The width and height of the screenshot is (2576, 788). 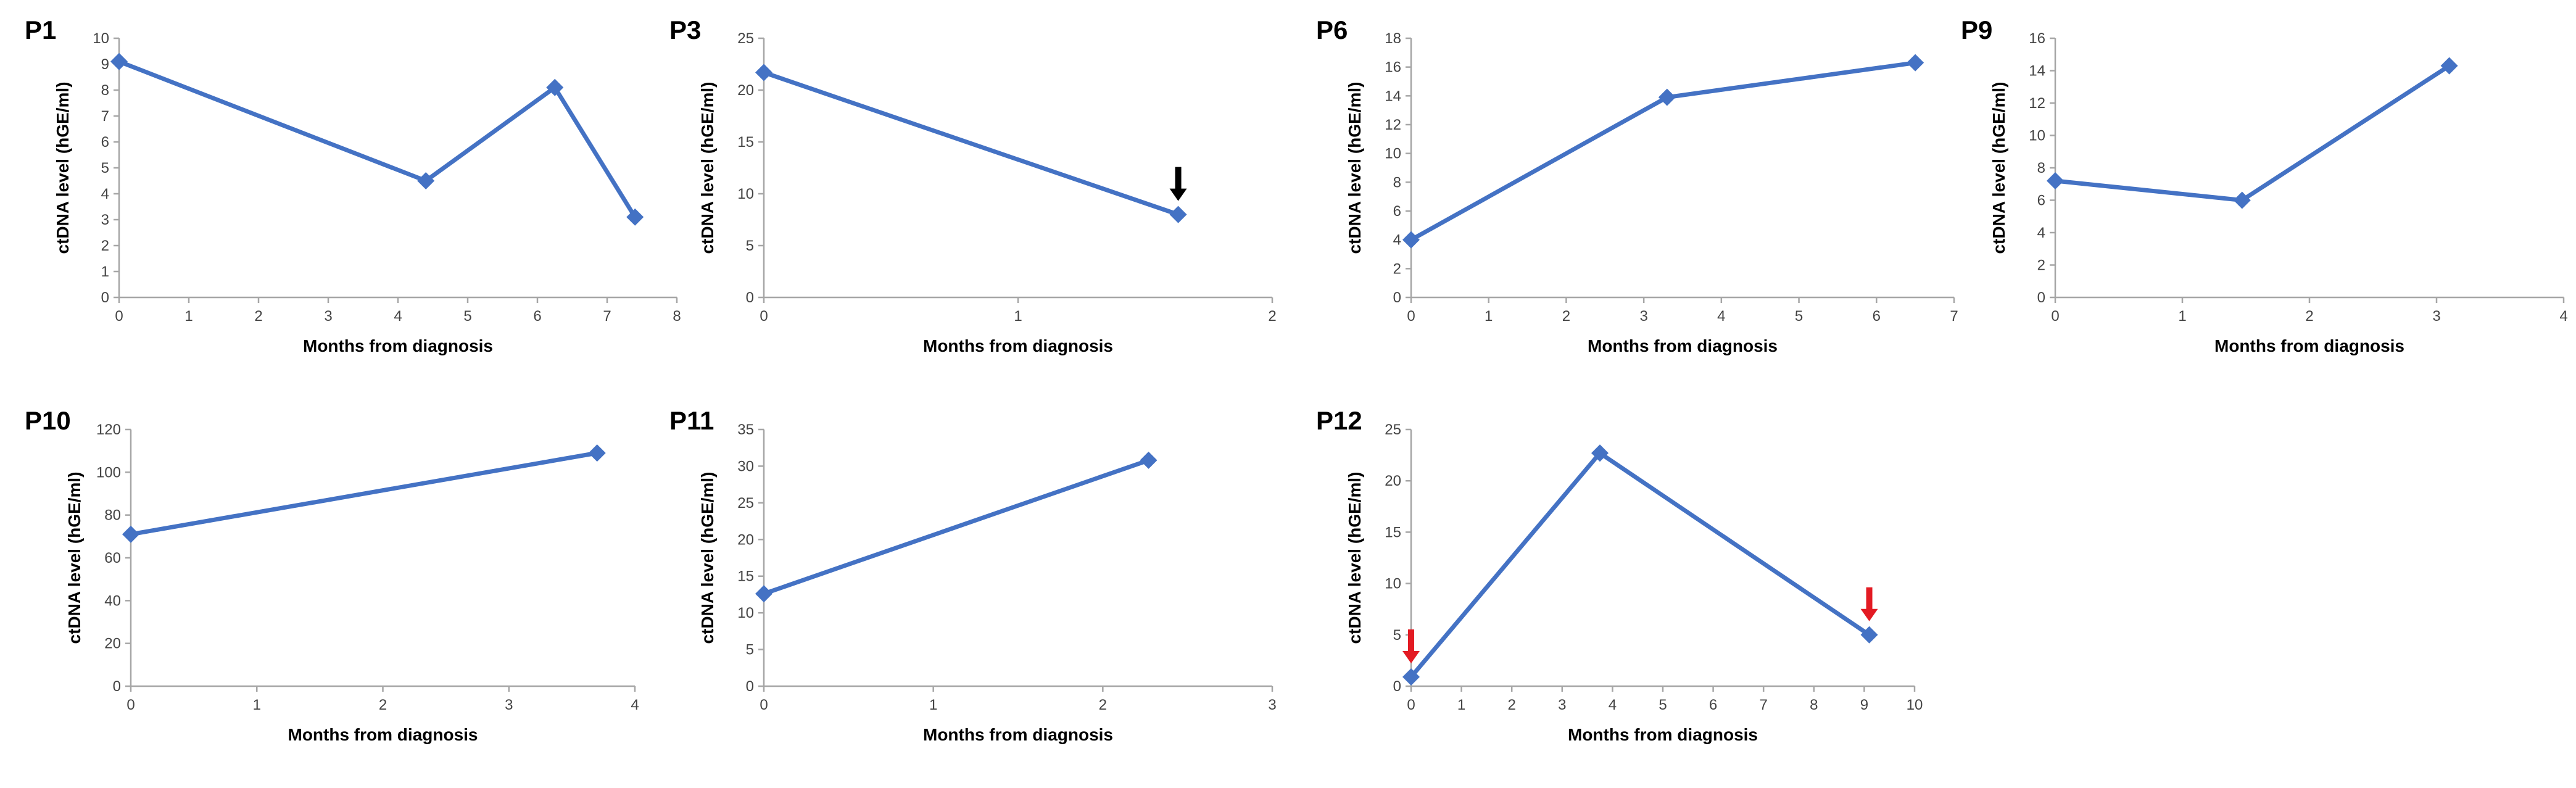 I want to click on y-tick-label: 18, so click(x=1393, y=38).